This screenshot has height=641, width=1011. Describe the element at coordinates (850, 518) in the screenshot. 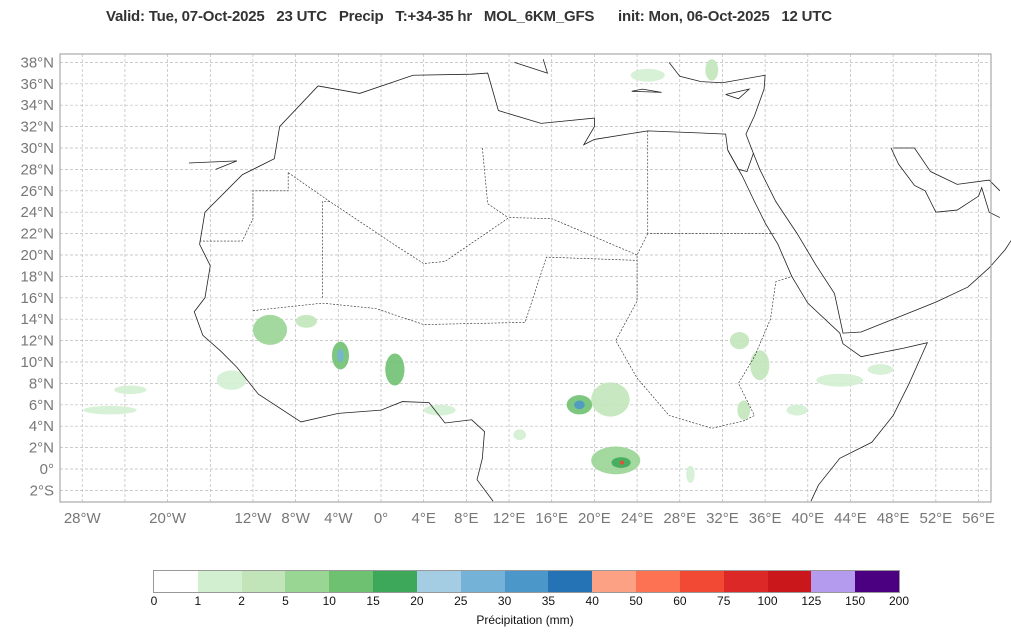

I see `lon-tick-label: 44°E` at that location.